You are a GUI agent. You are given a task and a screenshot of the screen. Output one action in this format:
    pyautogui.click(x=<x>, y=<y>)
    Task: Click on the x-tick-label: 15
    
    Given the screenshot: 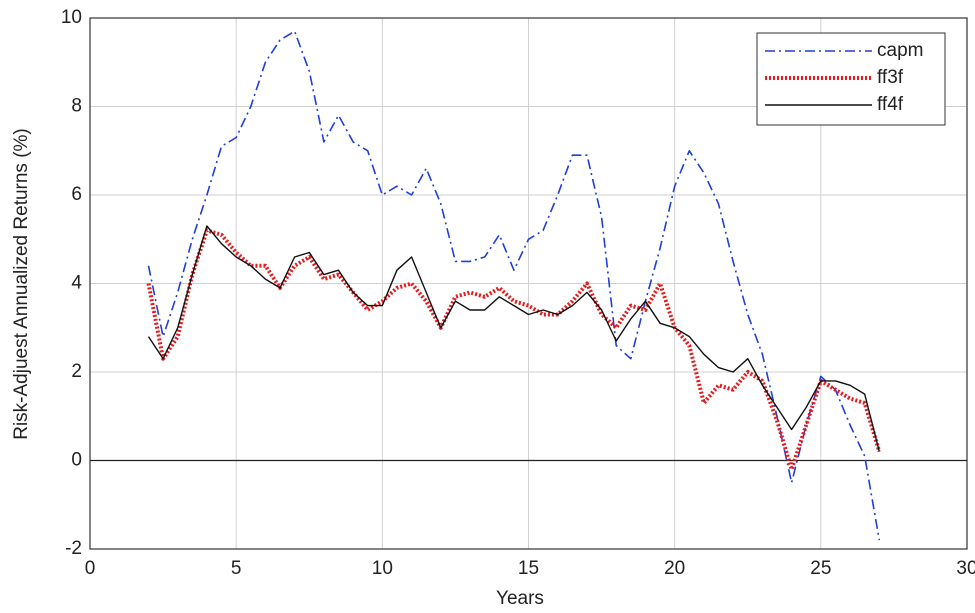 What is the action you would take?
    pyautogui.click(x=528, y=568)
    